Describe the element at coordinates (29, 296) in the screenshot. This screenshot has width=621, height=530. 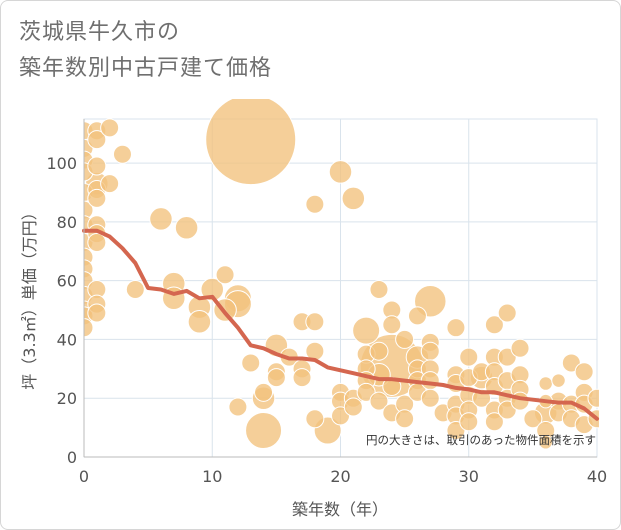
I see `y-axis-label: 坪（3.3㎡）単価（万円）` at that location.